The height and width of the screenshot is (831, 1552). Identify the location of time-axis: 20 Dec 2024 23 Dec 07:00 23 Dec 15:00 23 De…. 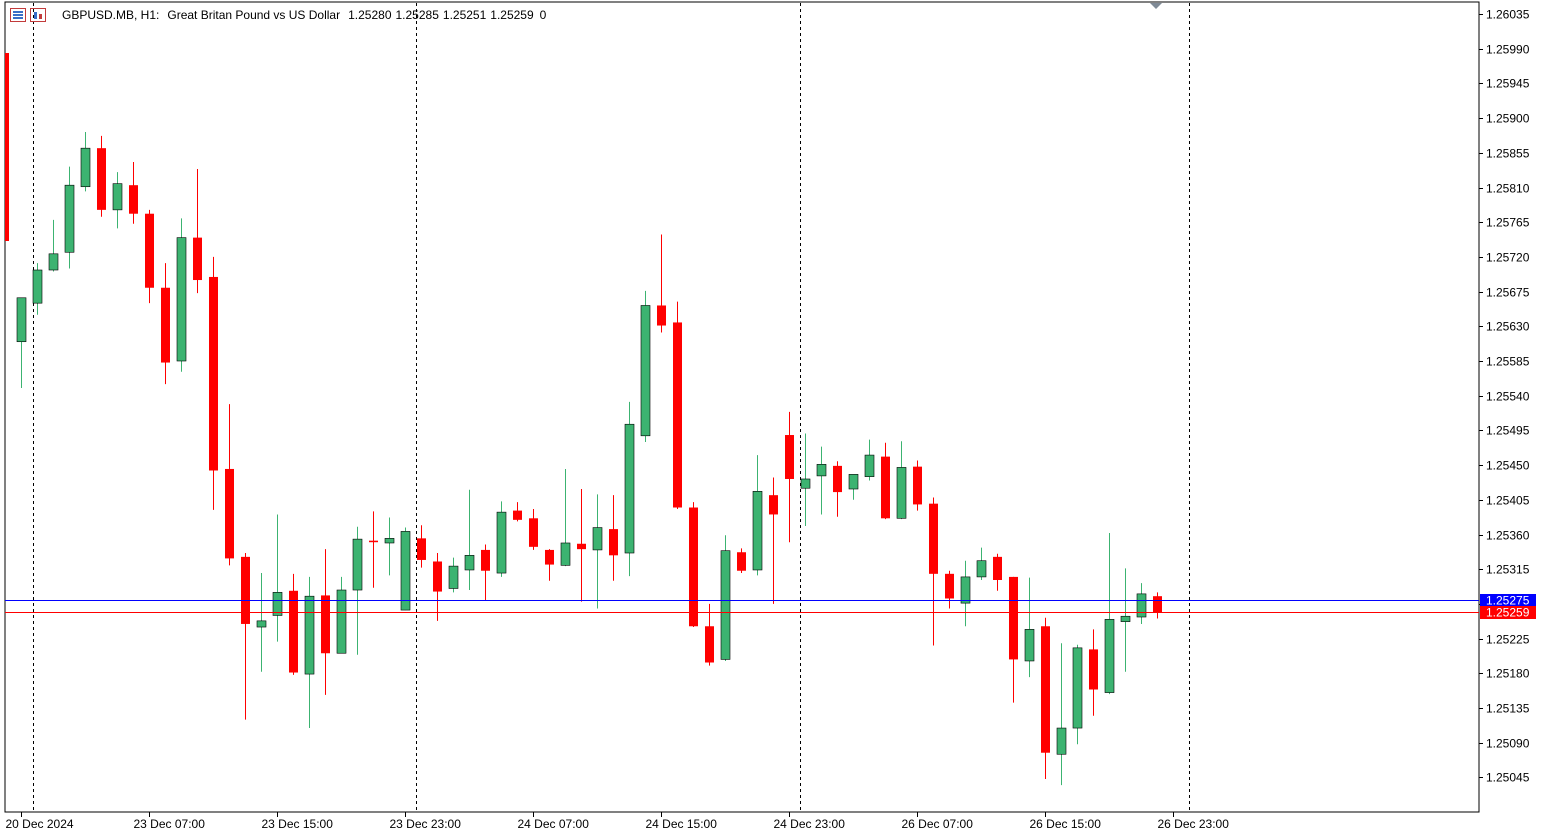
(618, 821).